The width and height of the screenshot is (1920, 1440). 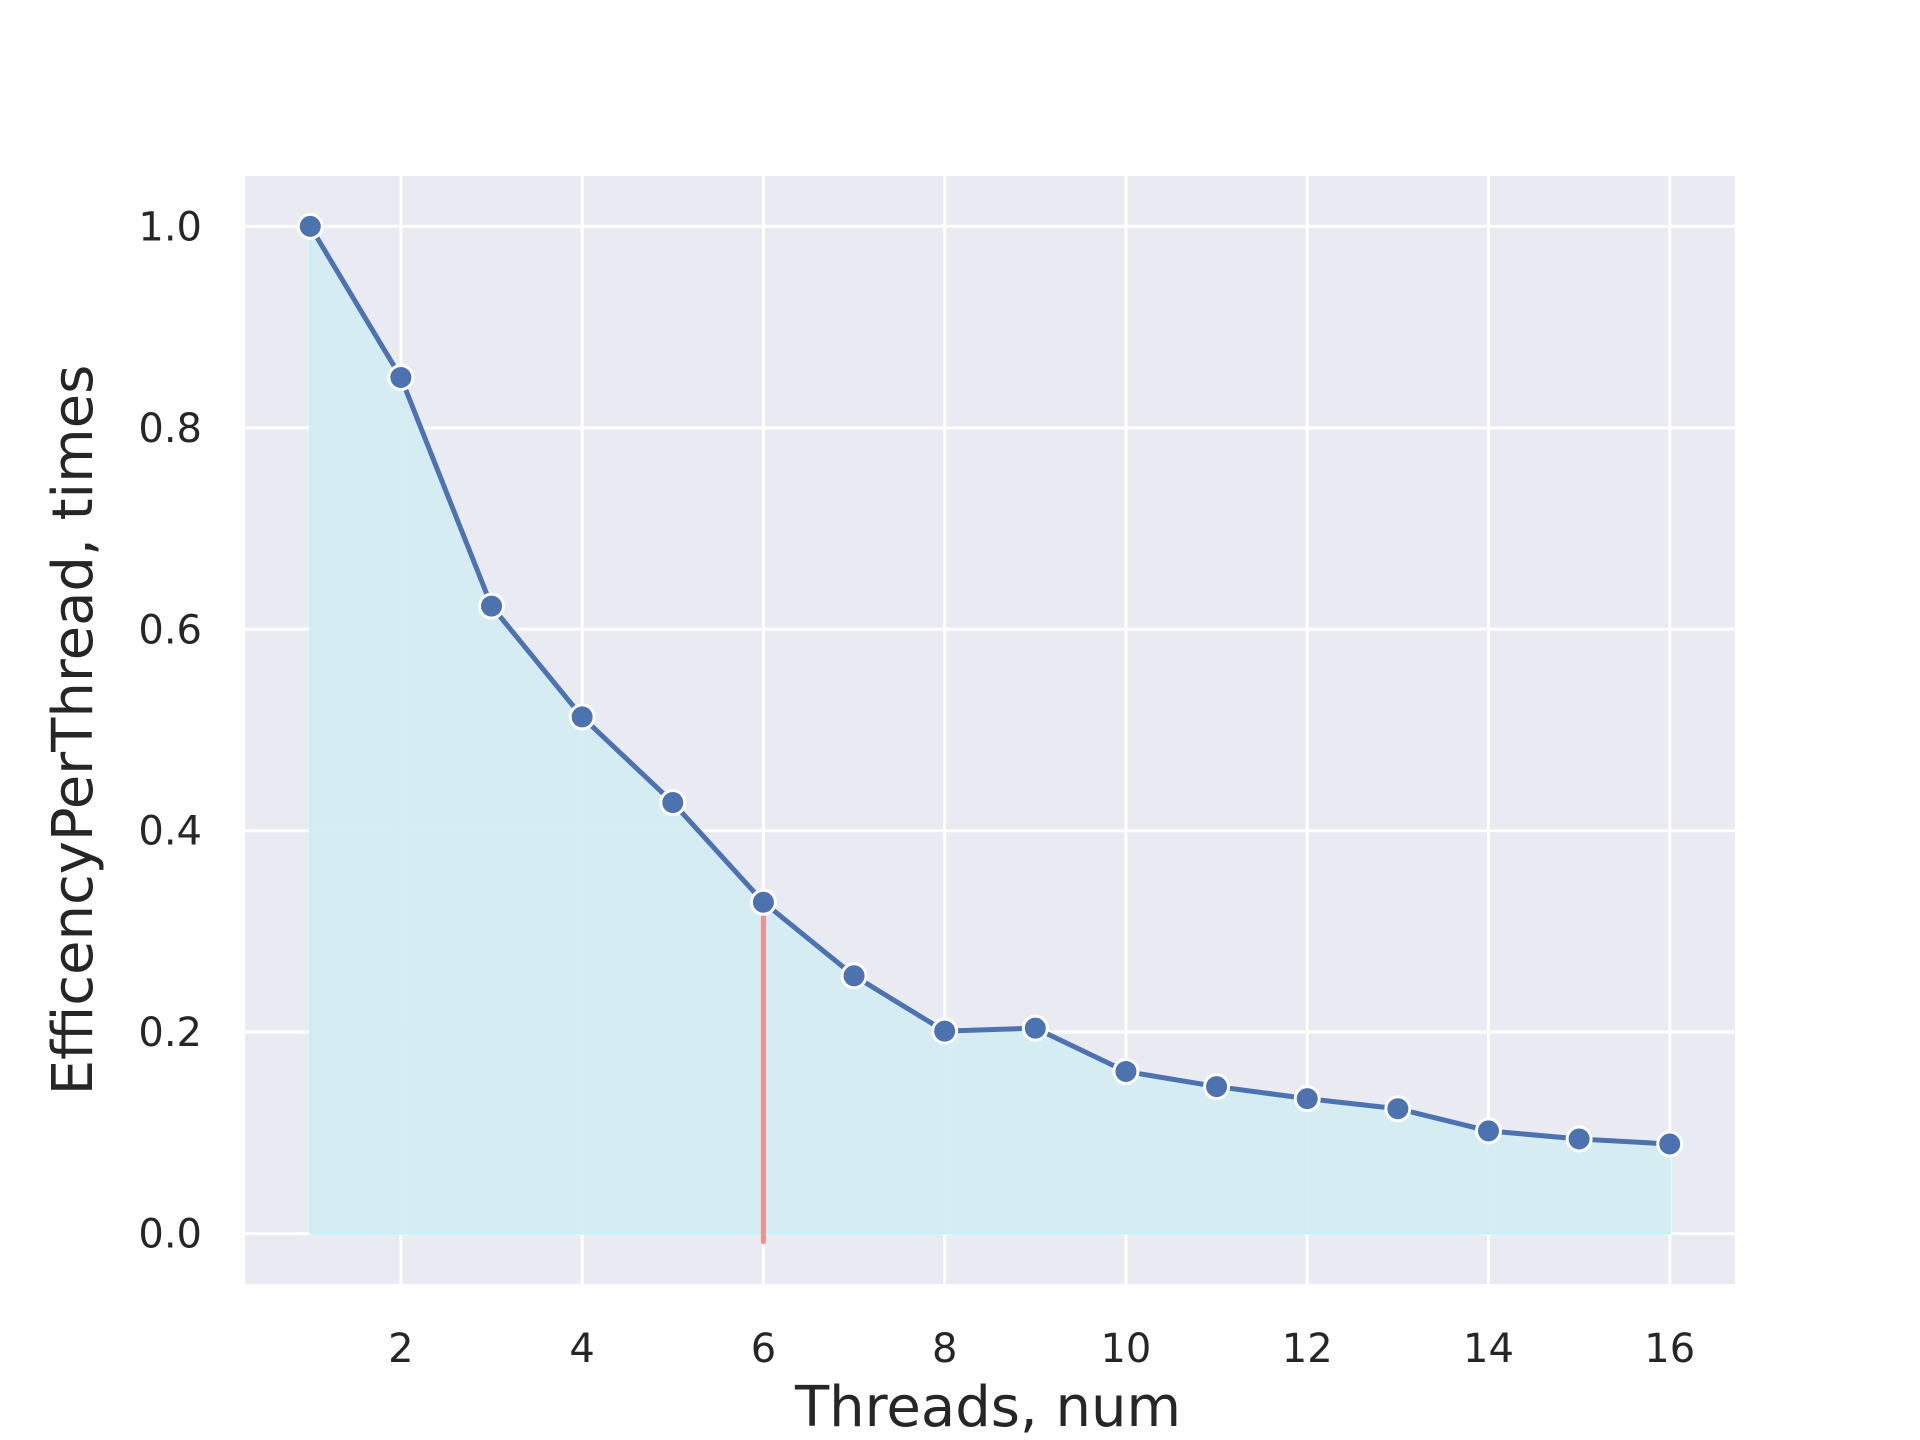 What do you see at coordinates (1041, 1349) in the screenshot?
I see `x-tick-labels: 2 4 6 8 10 12 14 16` at bounding box center [1041, 1349].